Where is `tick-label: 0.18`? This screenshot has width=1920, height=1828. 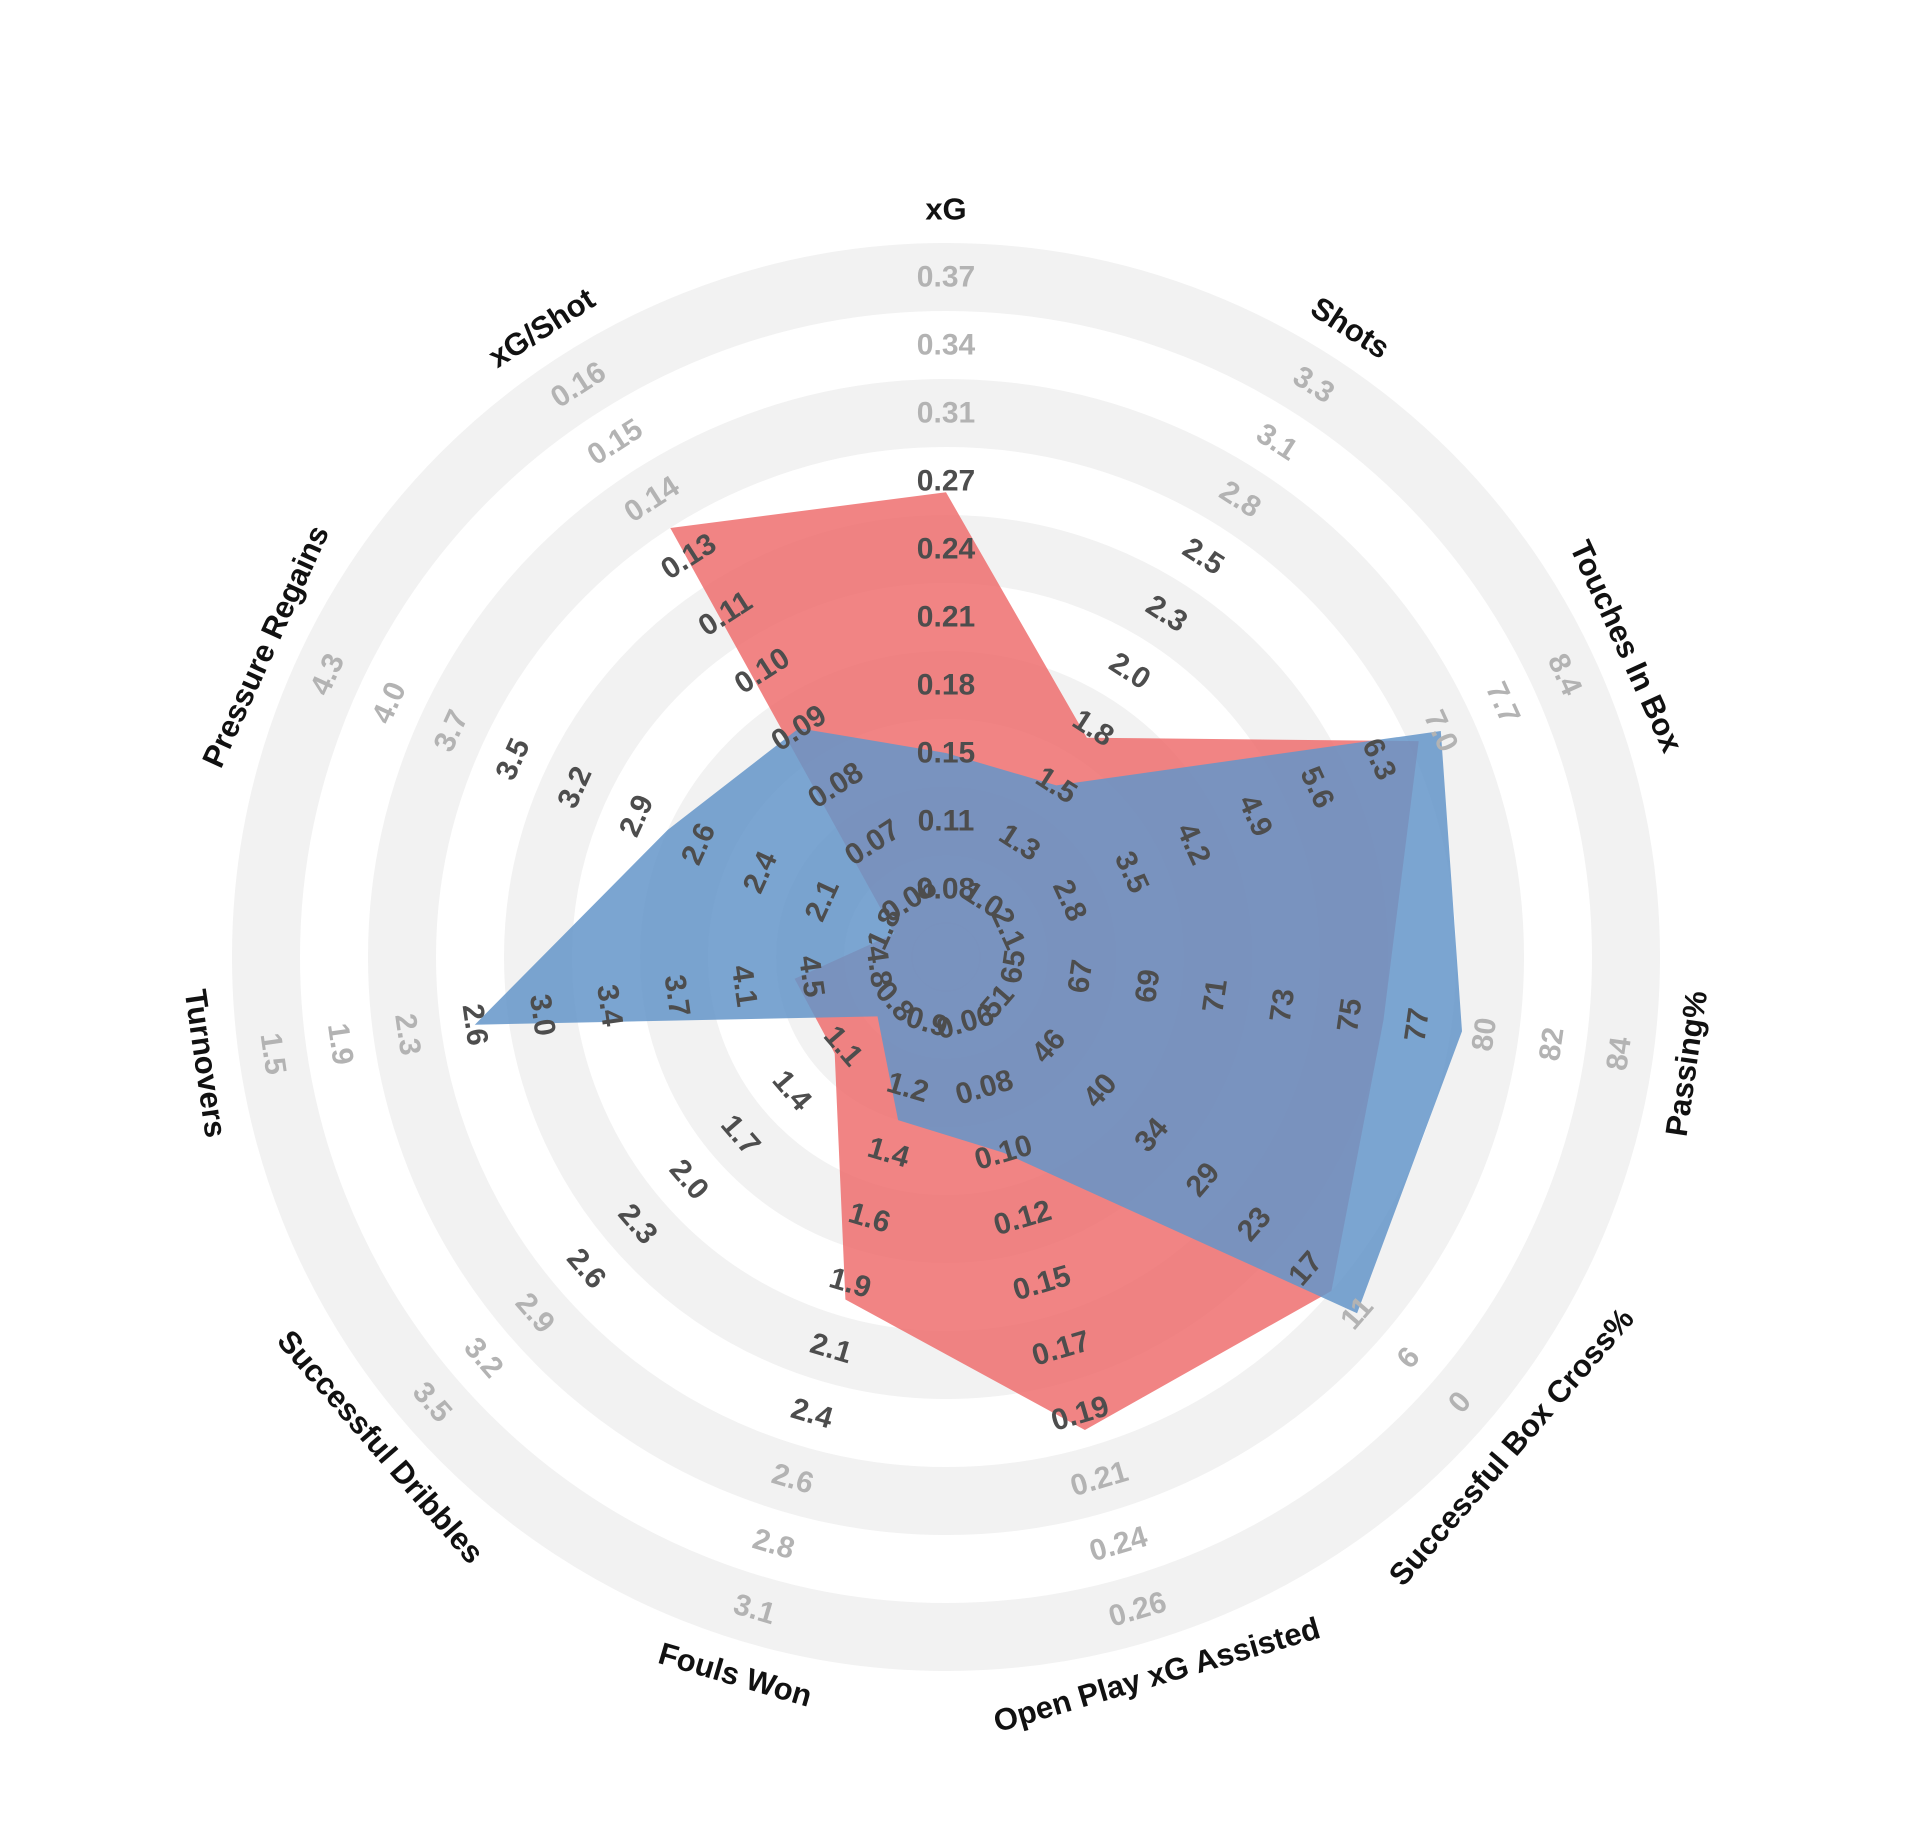
tick-label: 0.18 is located at coordinates (946, 685).